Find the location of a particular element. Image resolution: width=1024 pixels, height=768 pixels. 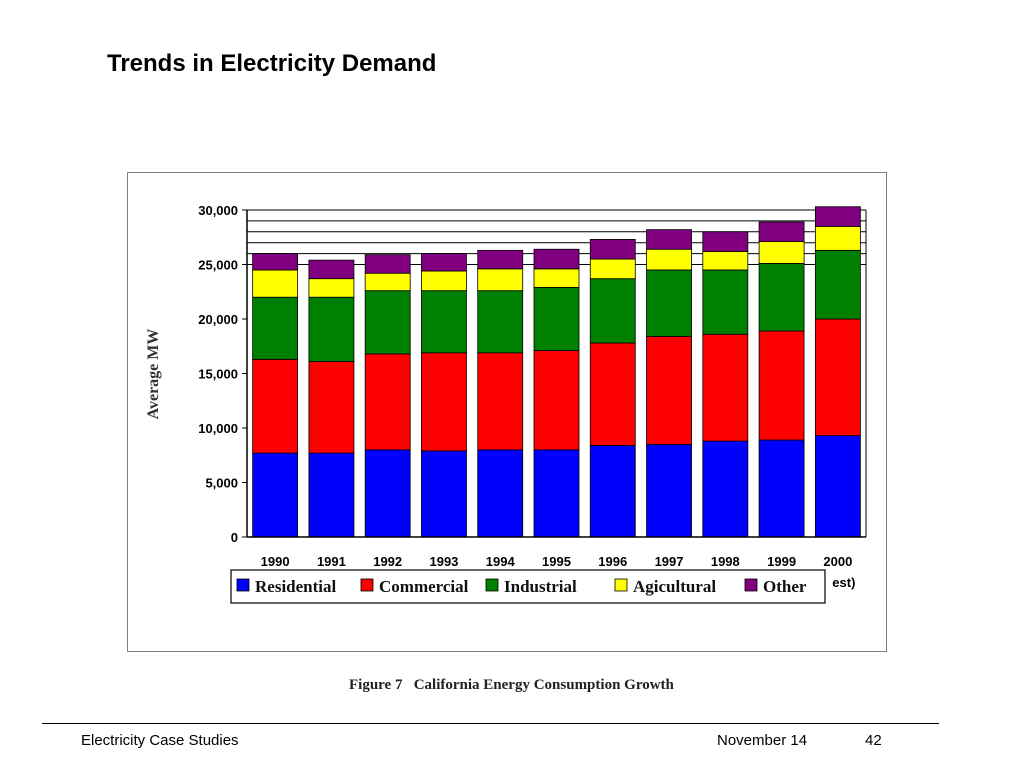

y-tick-label: 0 is located at coordinates (234, 537).